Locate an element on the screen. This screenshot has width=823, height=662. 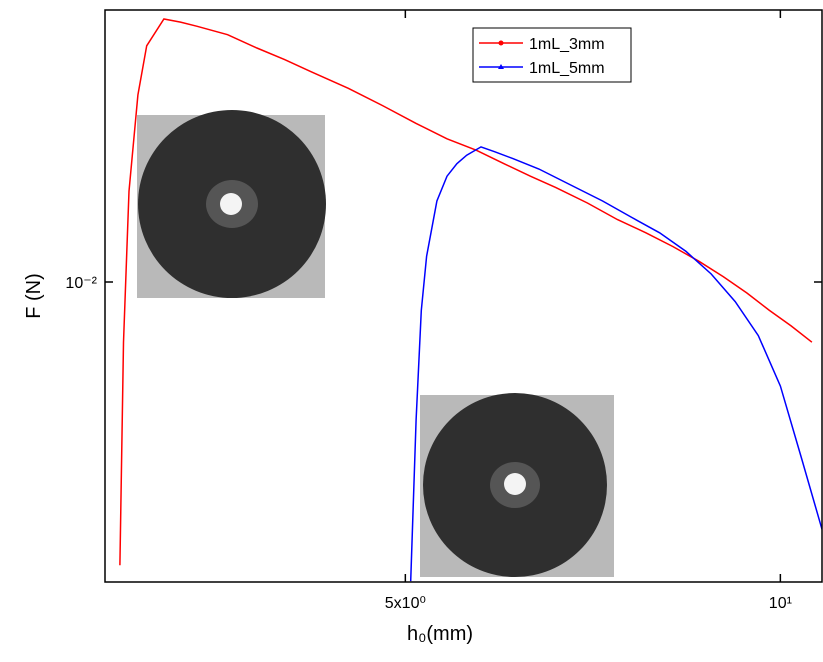
legend-label: 1mL_3mm is located at coordinates (567, 44).